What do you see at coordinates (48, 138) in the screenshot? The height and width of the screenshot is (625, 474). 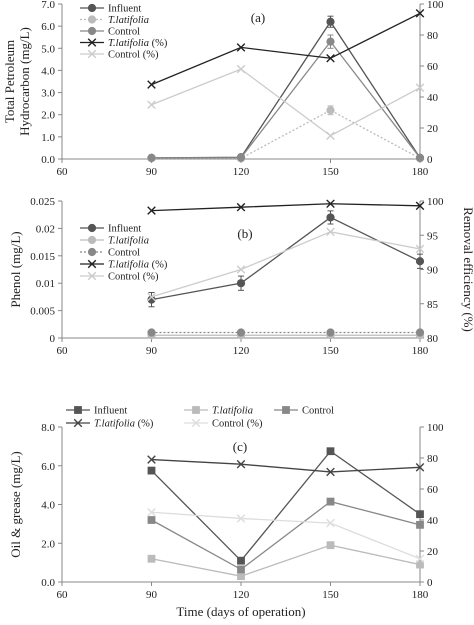 I see `y-tick-label: 1.0` at bounding box center [48, 138].